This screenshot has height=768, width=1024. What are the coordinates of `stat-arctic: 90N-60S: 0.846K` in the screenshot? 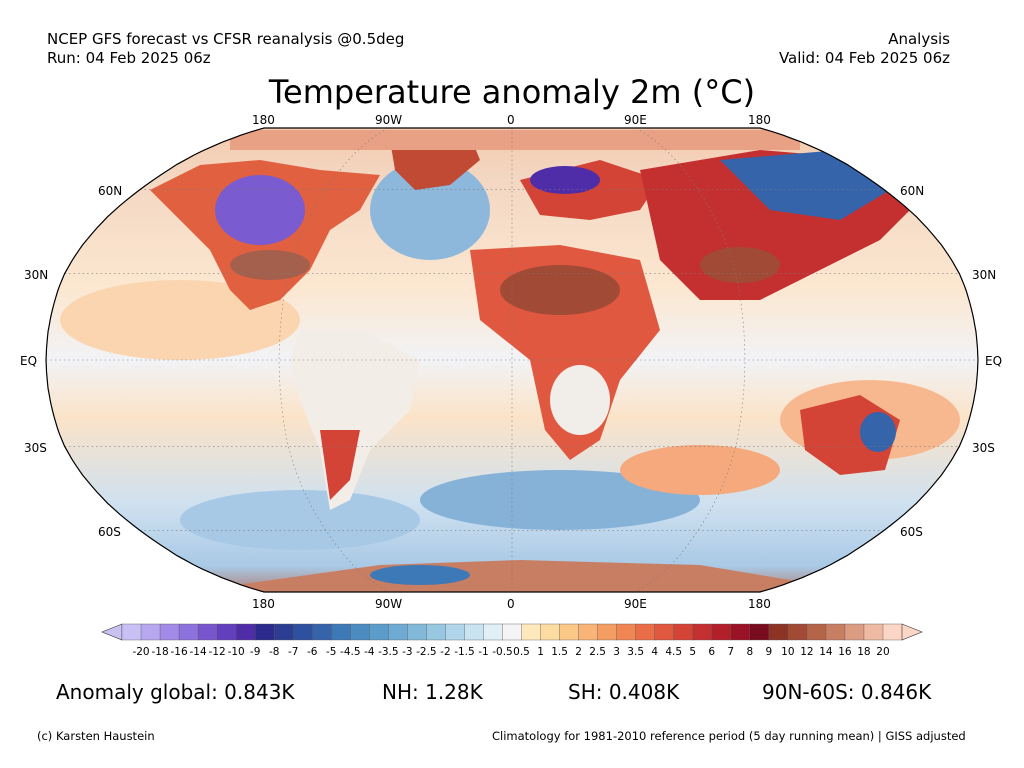 It's located at (847, 692).